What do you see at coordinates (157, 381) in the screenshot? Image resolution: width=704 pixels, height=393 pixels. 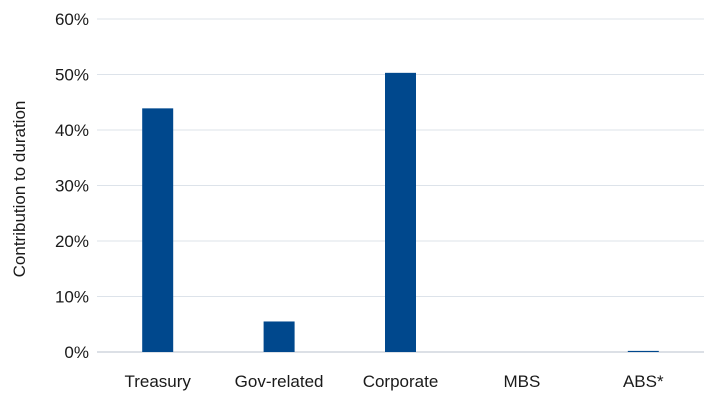 I see `x-tick-label: Treasury` at bounding box center [157, 381].